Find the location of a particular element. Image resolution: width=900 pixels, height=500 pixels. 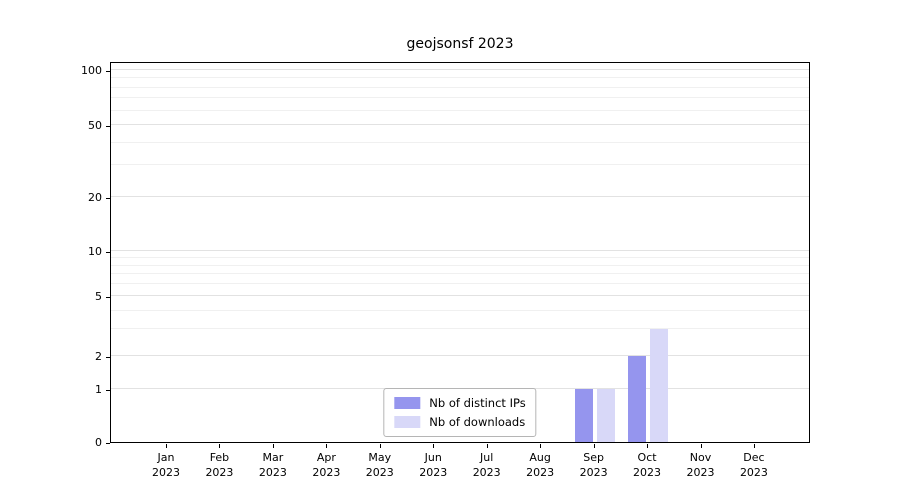

y-tick-label: 50 is located at coordinates (95, 125).